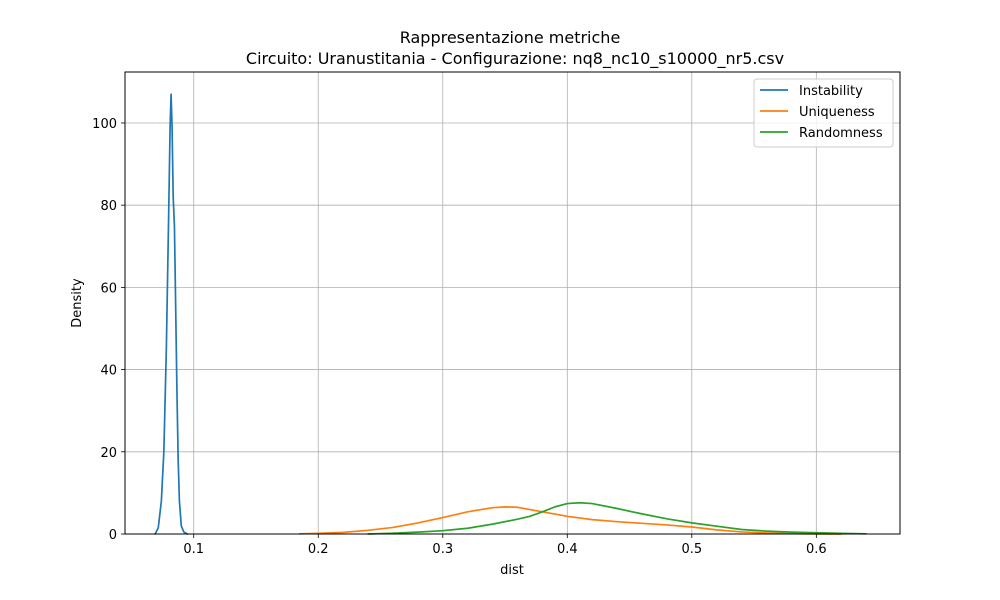 Image resolution: width=1000 pixels, height=600 pixels. I want to click on y-tick-label: 100, so click(104, 124).